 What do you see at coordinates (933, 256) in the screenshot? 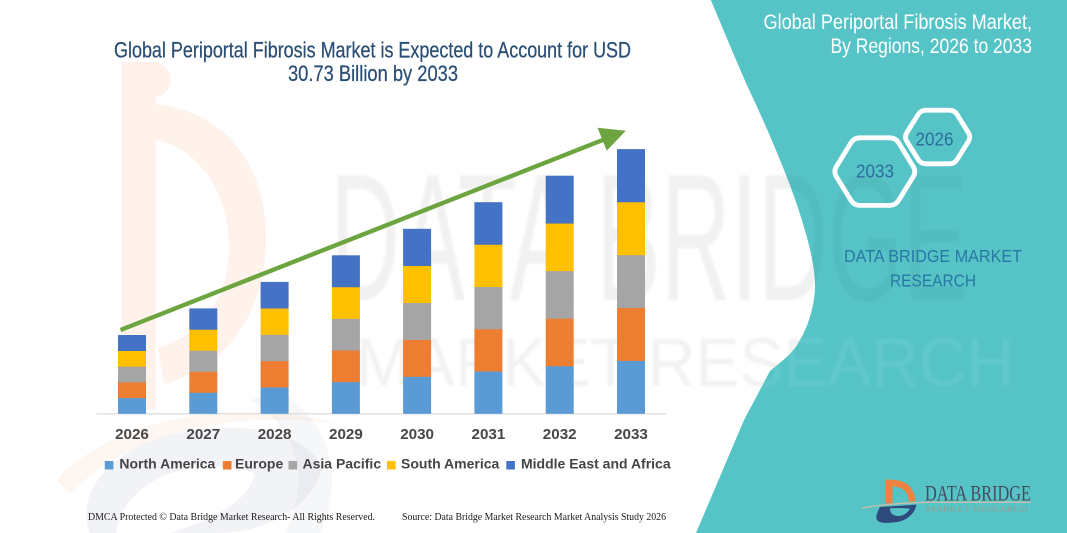
I see `svg-text: DATA BRIDGE MARKET` at bounding box center [933, 256].